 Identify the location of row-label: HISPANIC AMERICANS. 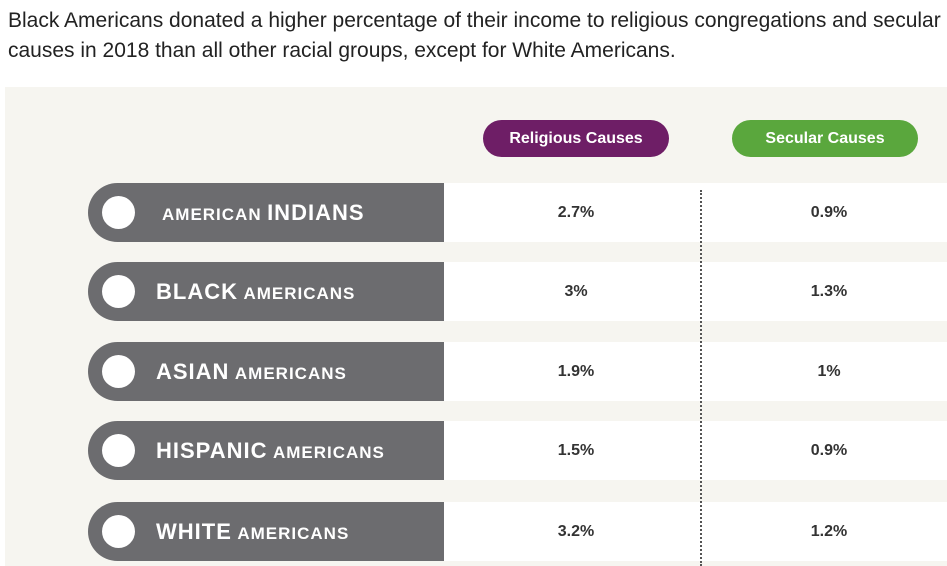
(266, 450).